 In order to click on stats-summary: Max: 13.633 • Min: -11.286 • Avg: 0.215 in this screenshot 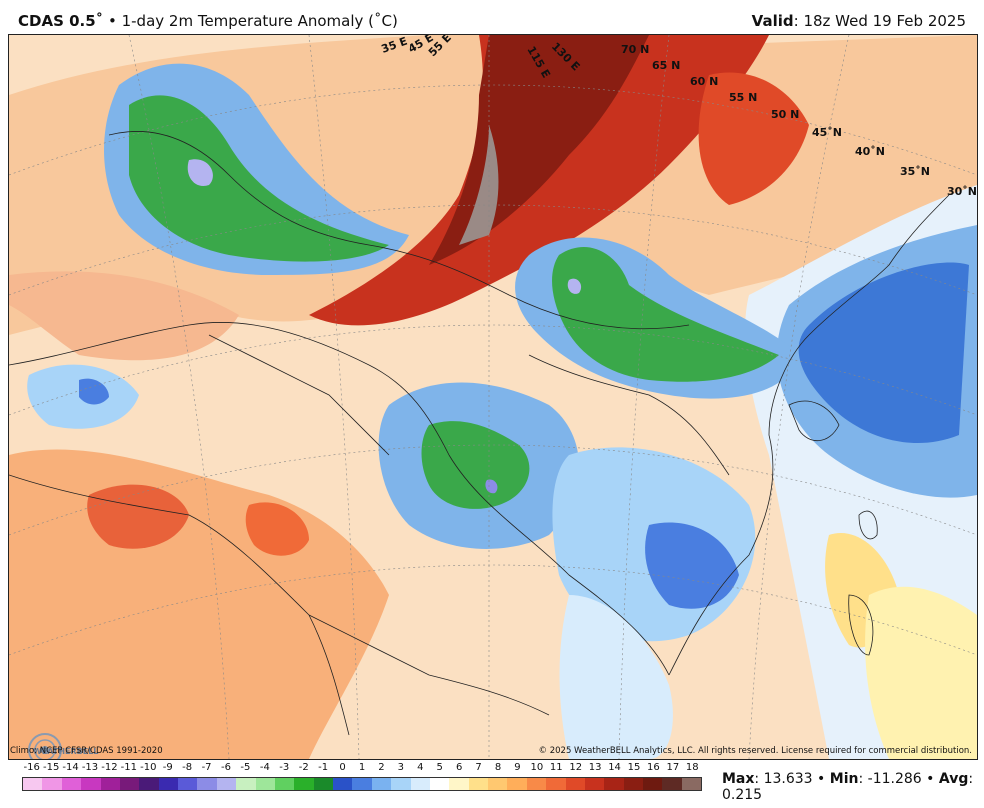, I will do `click(848, 787)`.